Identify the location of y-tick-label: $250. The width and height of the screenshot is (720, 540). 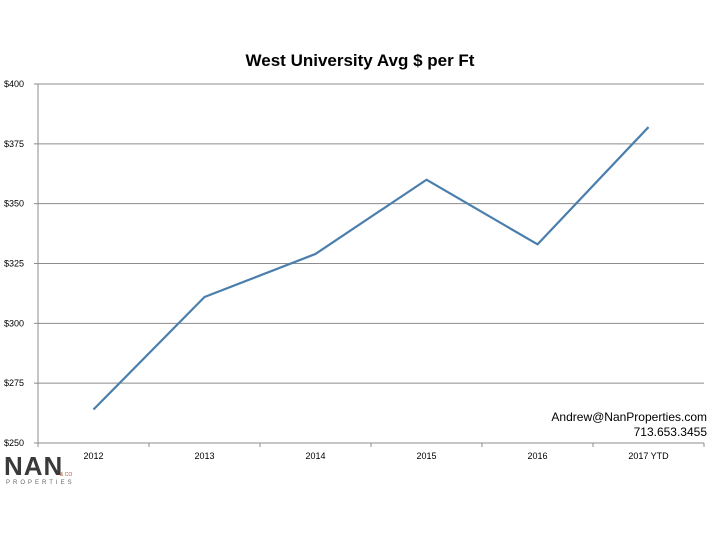
(14, 443).